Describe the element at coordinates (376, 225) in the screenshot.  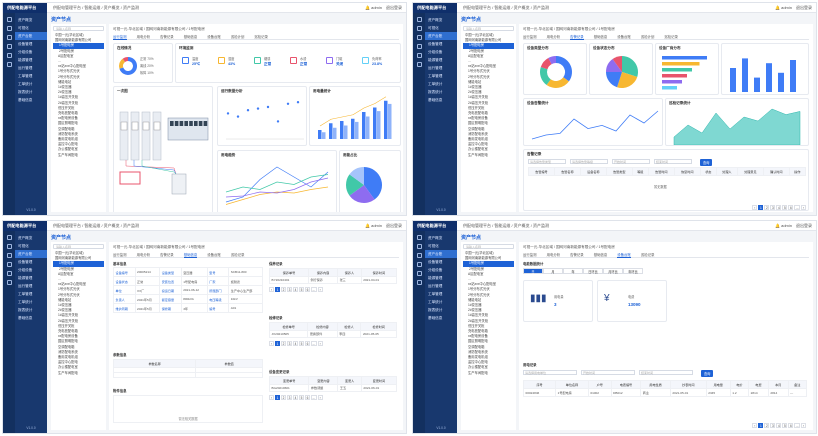
I see `user-name: admin` at that location.